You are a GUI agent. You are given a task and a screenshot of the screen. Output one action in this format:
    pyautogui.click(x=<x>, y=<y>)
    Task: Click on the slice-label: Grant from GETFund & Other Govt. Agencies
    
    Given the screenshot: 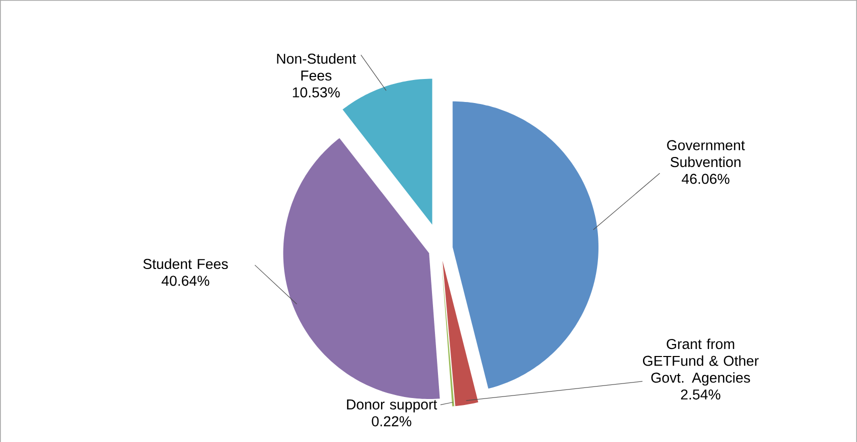 What is the action you would take?
    pyautogui.click(x=700, y=362)
    